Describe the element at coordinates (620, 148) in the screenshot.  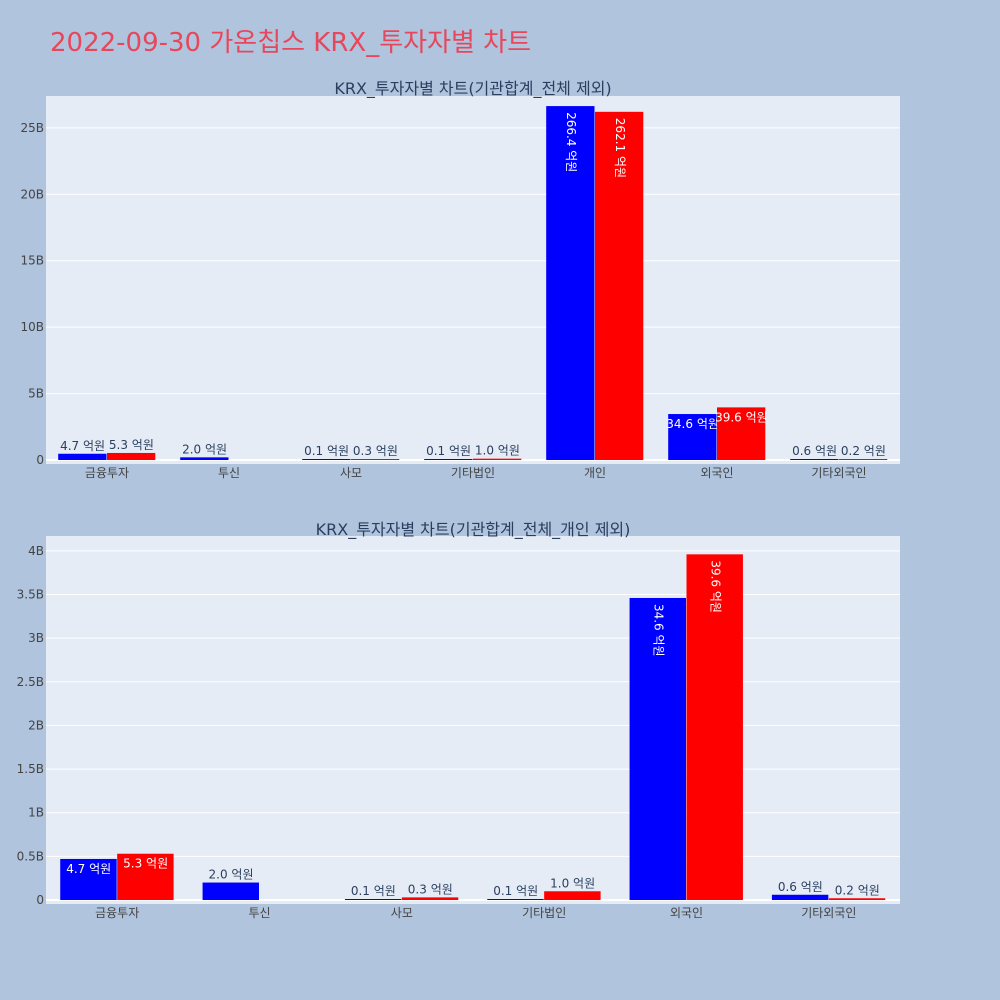
I see `data-label: 262.1 억원` at that location.